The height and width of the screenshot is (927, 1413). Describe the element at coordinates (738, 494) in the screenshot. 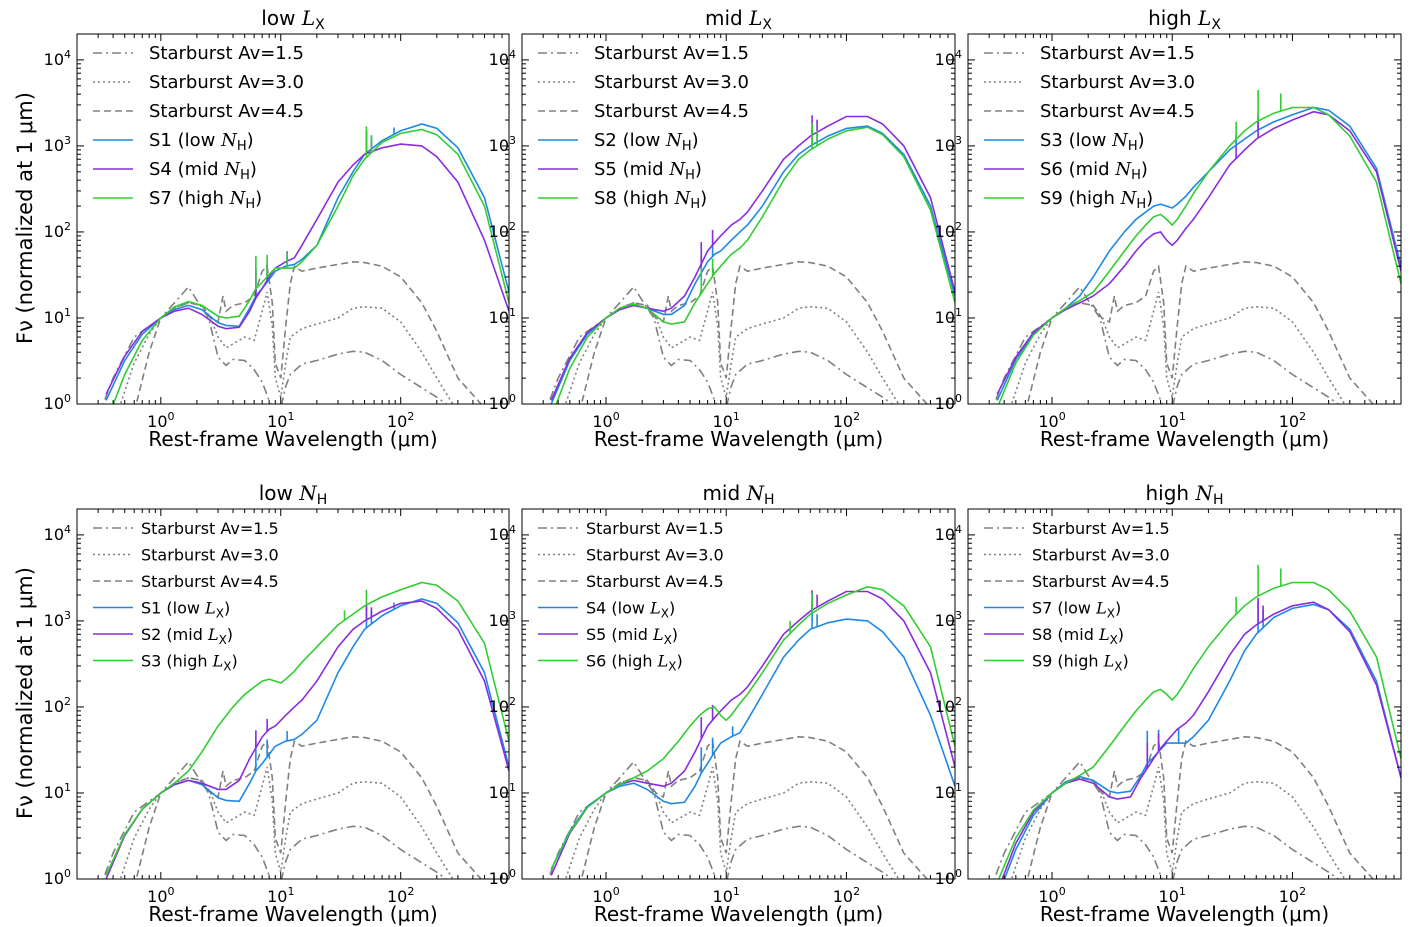

I see `chart-title: mid NH` at that location.